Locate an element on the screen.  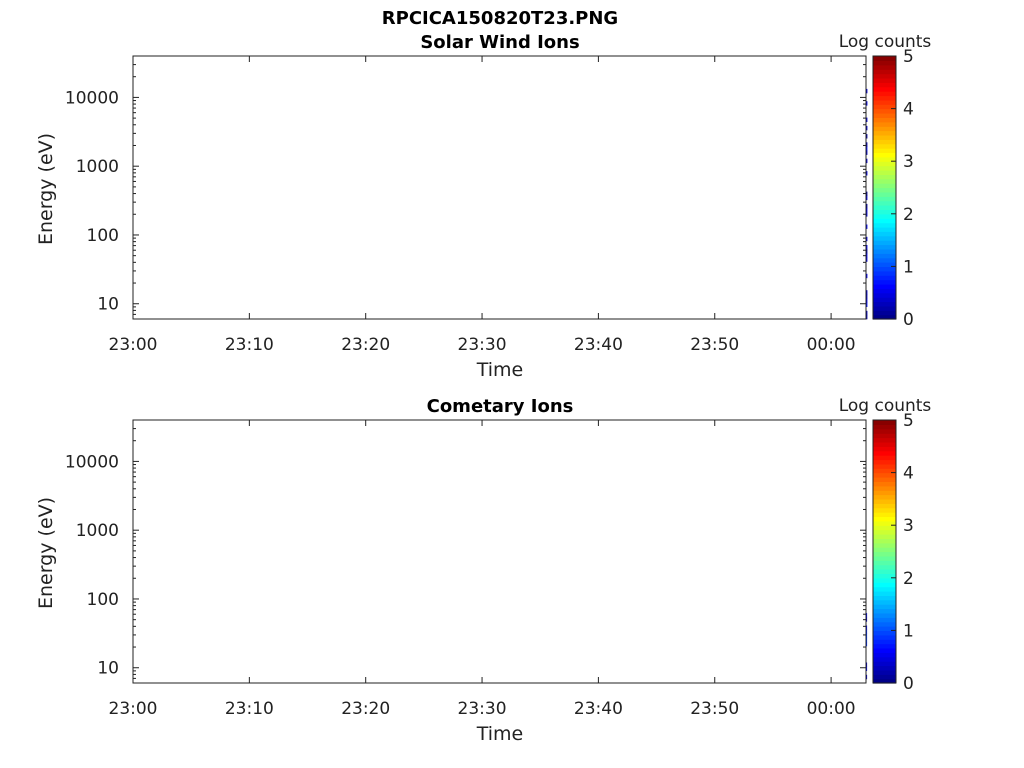
colorbar-tick-label: 2 is located at coordinates (908, 215).